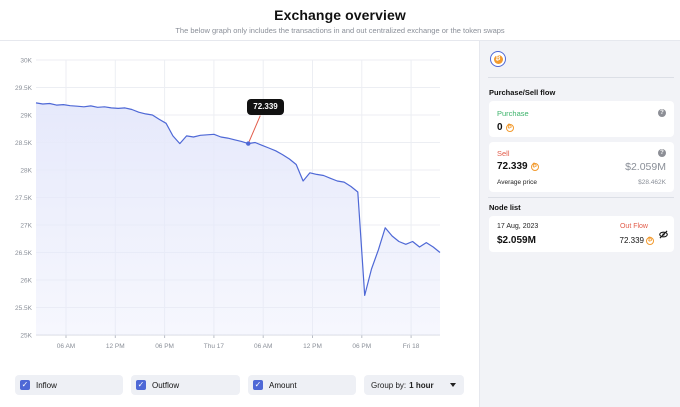 Image resolution: width=680 pixels, height=407 pixels. I want to click on y-tick-label: 29K, so click(26, 115).